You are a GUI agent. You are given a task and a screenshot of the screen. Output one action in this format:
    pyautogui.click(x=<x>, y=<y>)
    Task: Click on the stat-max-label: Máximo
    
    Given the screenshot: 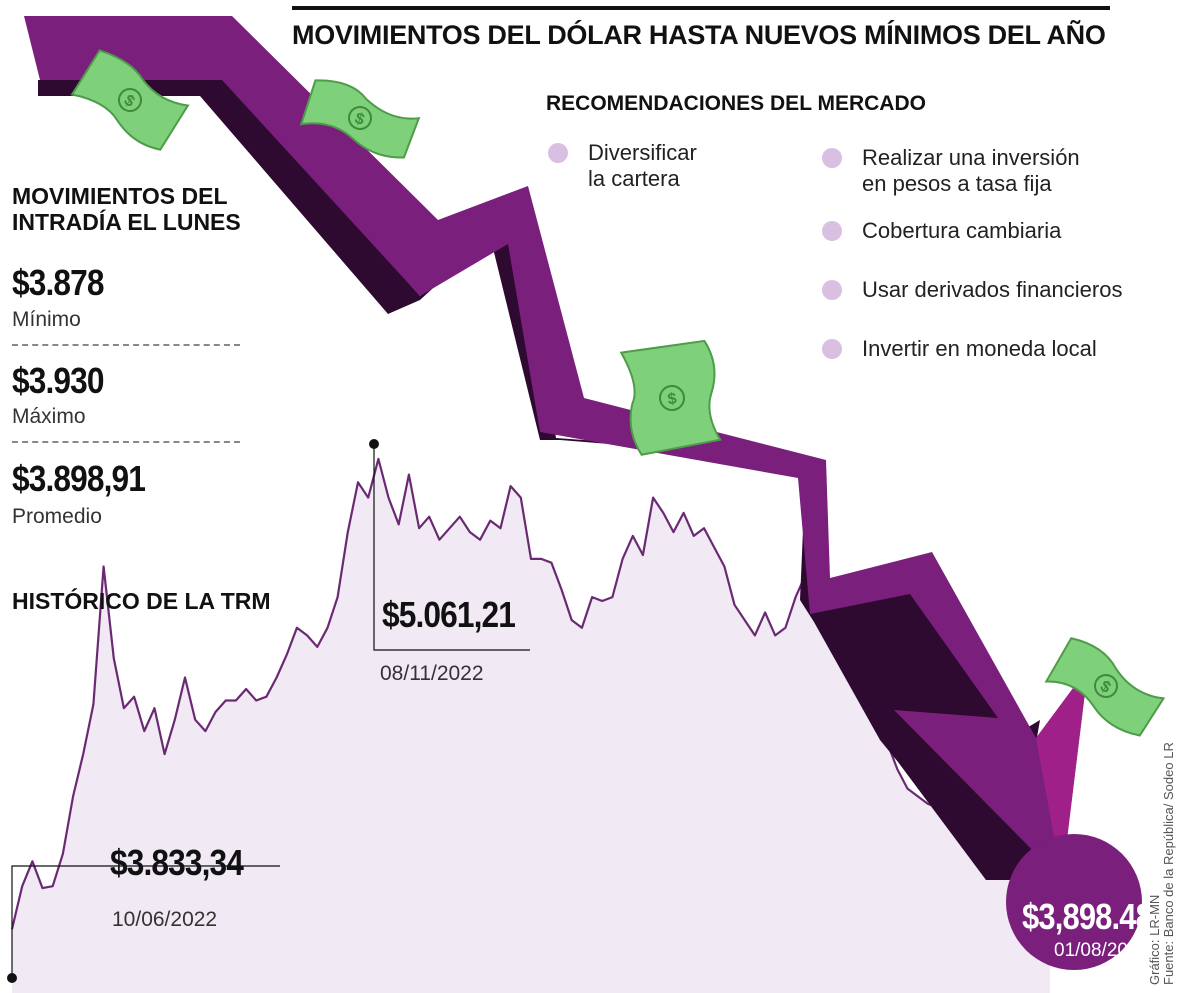 What is the action you would take?
    pyautogui.click(x=49, y=416)
    